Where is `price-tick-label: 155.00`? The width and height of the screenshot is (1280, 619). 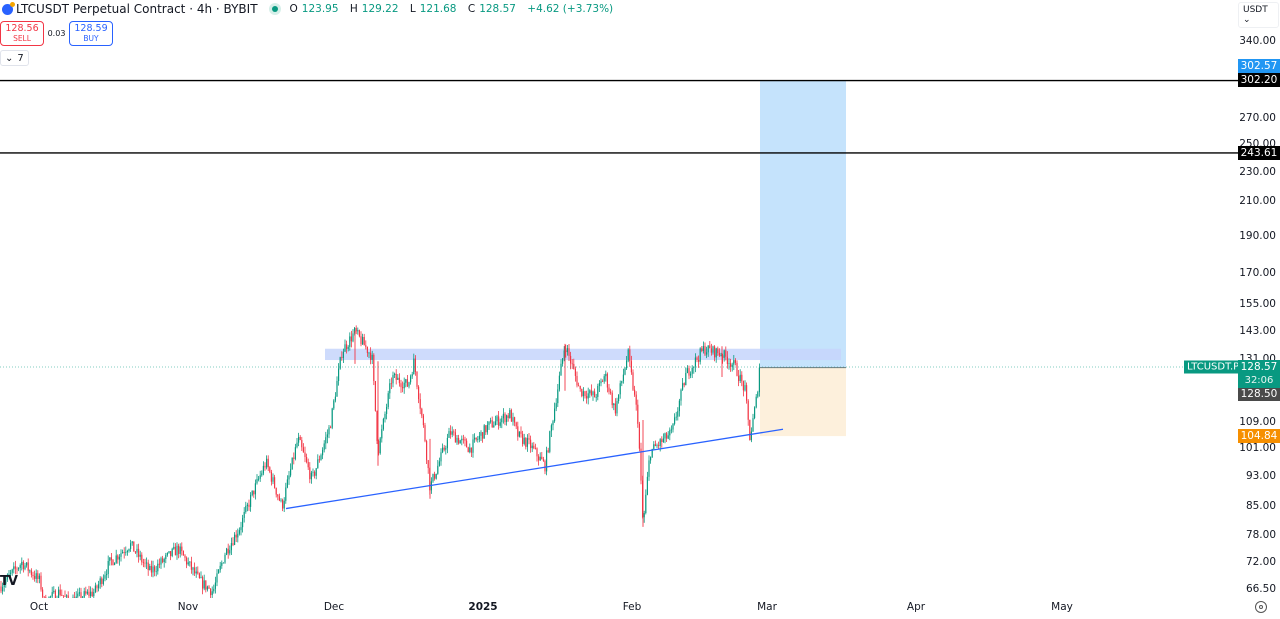
price-tick-label: 155.00 is located at coordinates (1257, 304).